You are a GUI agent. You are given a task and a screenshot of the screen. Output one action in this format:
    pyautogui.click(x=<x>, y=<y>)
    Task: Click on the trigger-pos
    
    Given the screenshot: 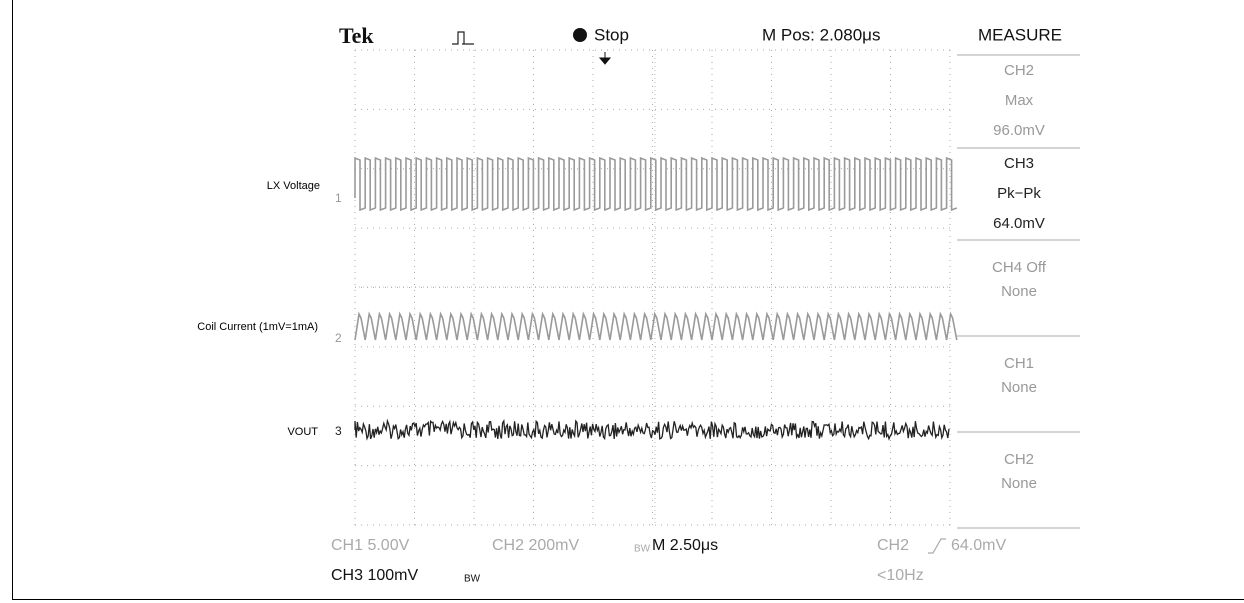 What is the action you would take?
    pyautogui.click(x=605, y=58)
    